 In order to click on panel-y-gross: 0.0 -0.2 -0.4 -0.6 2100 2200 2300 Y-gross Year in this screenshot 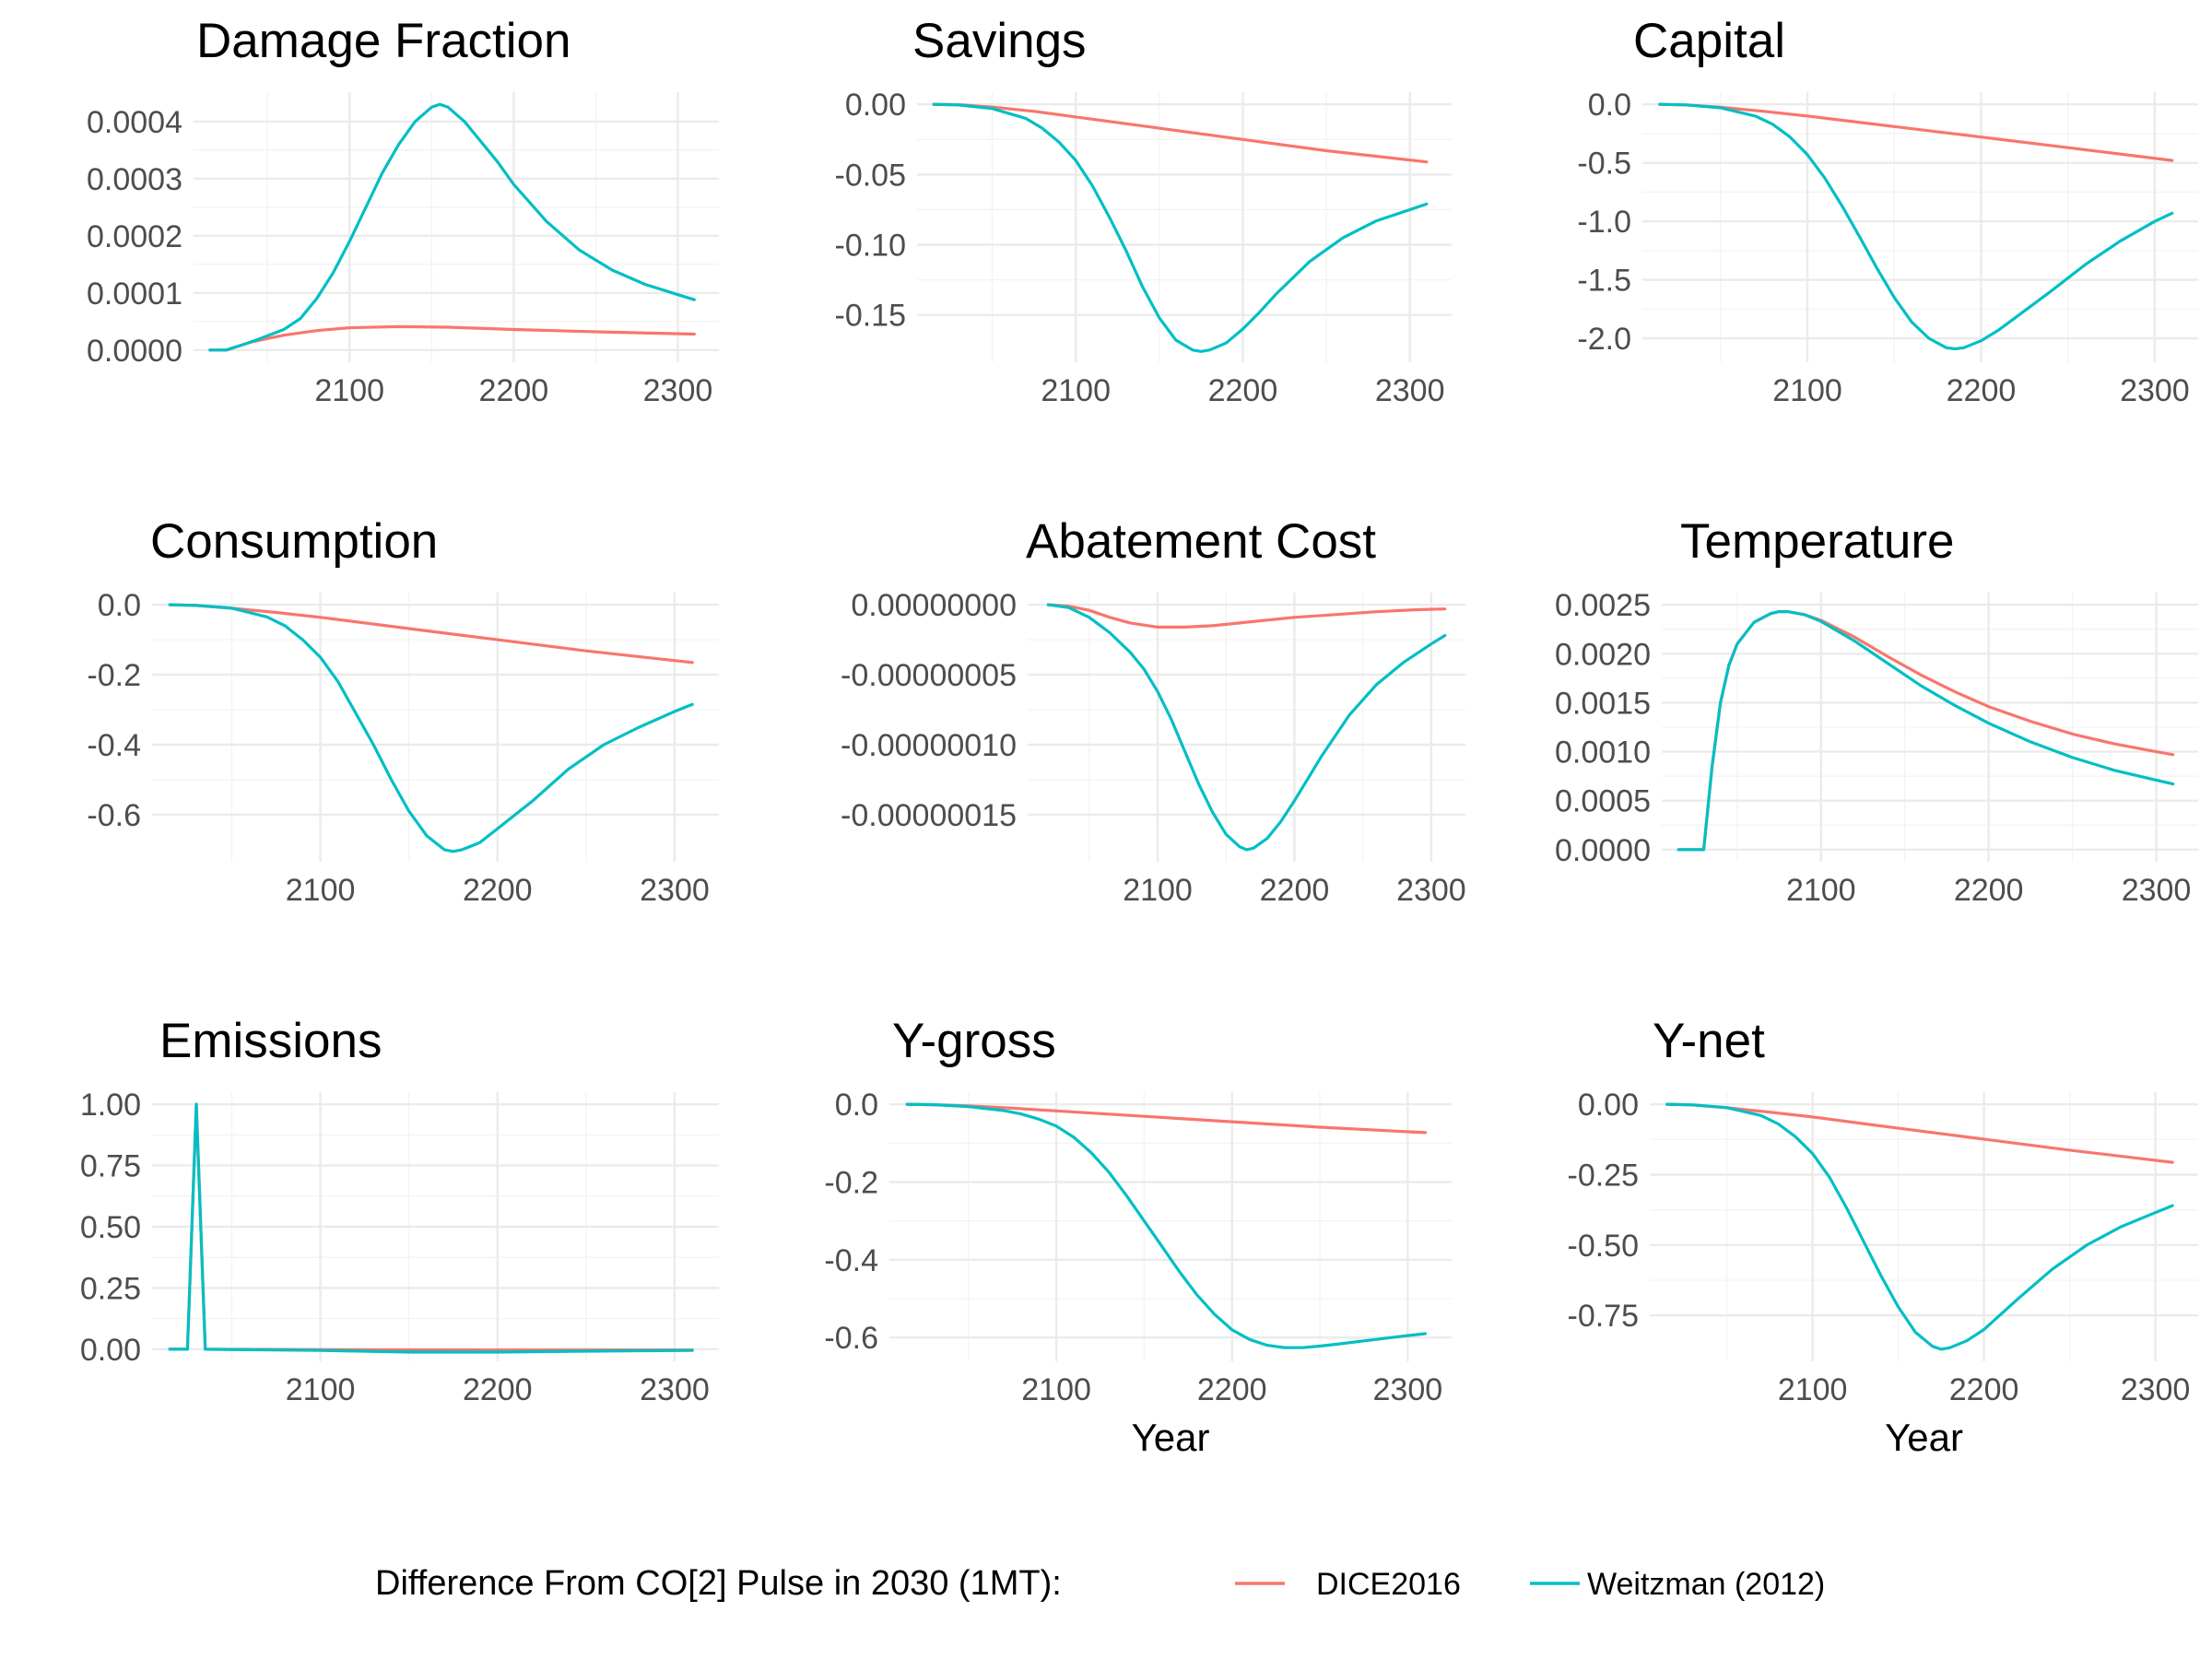, I will do `click(1138, 1236)`.